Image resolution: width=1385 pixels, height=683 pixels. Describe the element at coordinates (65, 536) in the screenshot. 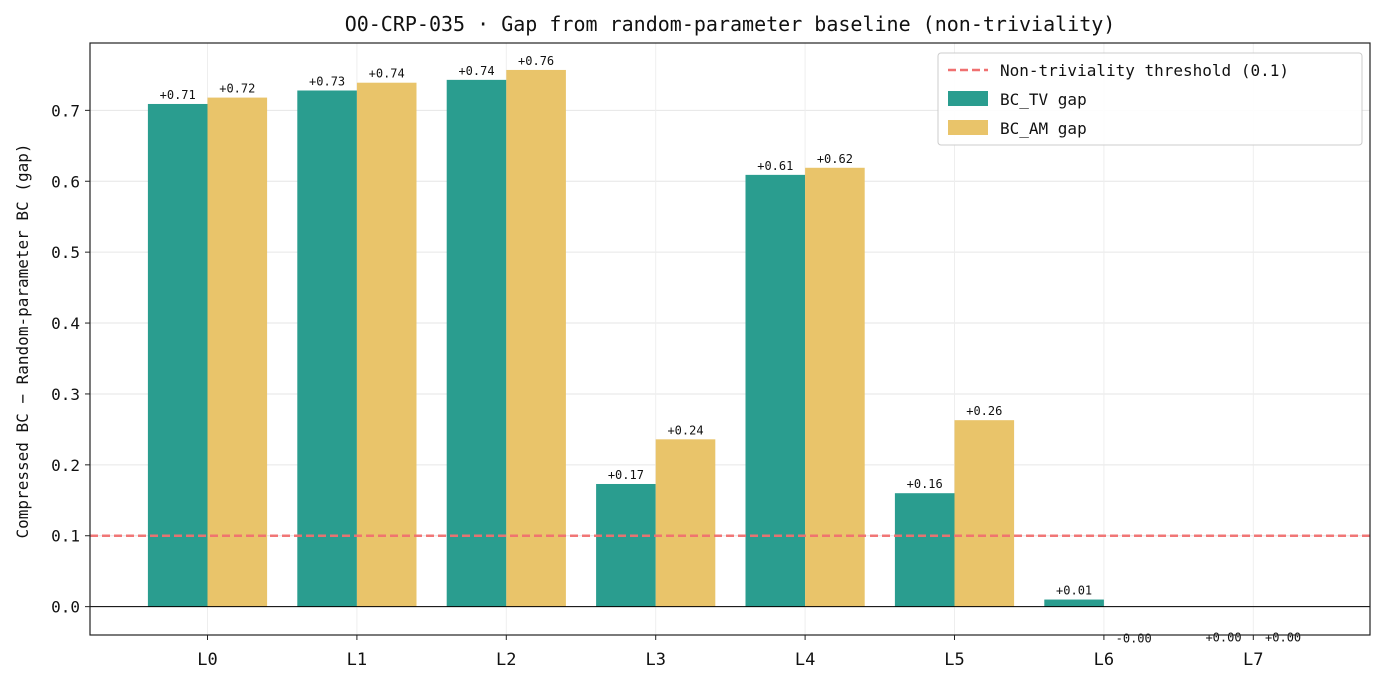

I see `y-tick-label: 0.1` at that location.